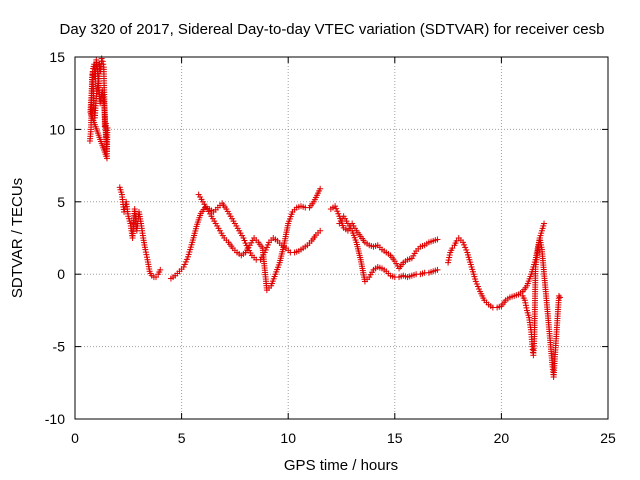 This screenshot has height=480, width=640. I want to click on x-tick-label: 20, so click(502, 438).